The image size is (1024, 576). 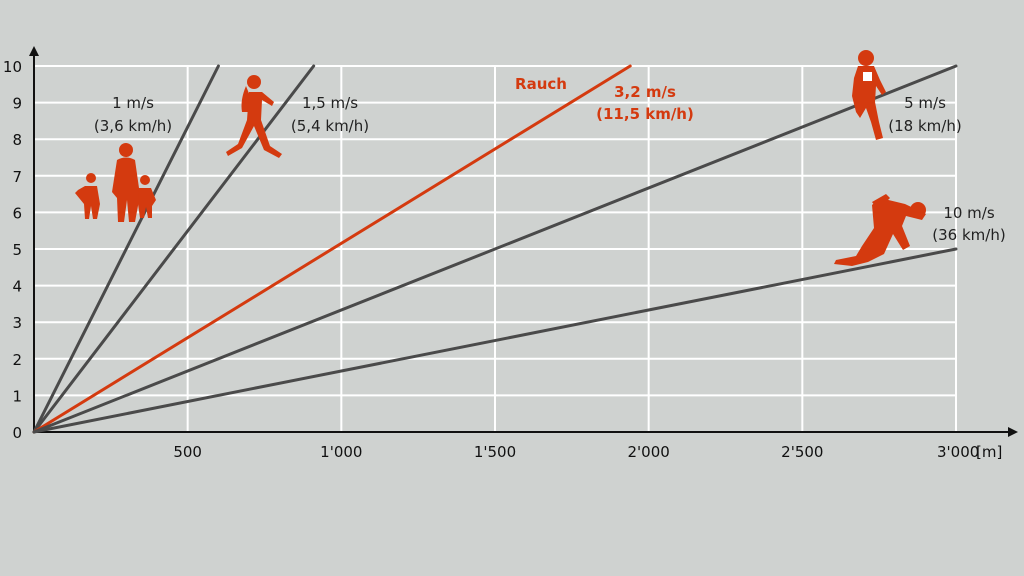 What do you see at coordinates (17, 140) in the screenshot?
I see `y-tick-label: 8` at bounding box center [17, 140].